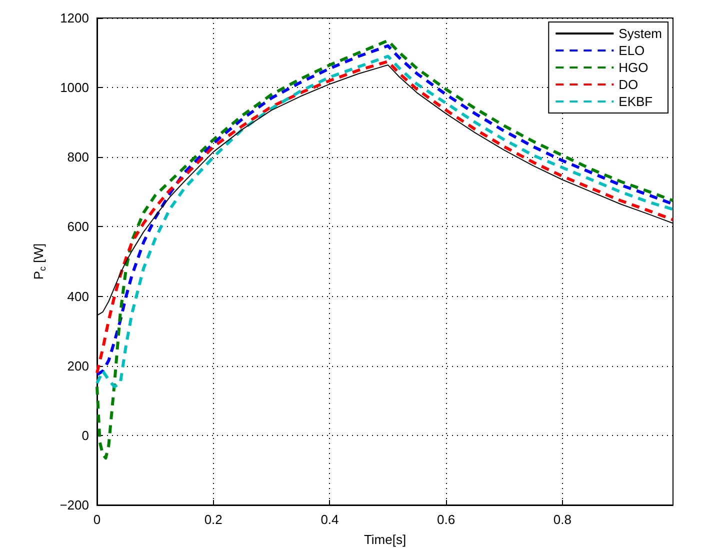  What do you see at coordinates (635, 101) in the screenshot?
I see `legend-label: EKBF` at bounding box center [635, 101].